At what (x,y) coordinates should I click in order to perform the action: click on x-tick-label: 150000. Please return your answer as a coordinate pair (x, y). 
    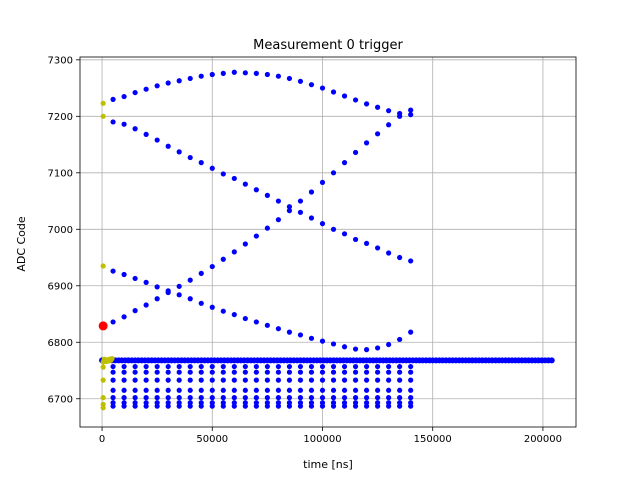
    Looking at the image, I should click on (433, 439).